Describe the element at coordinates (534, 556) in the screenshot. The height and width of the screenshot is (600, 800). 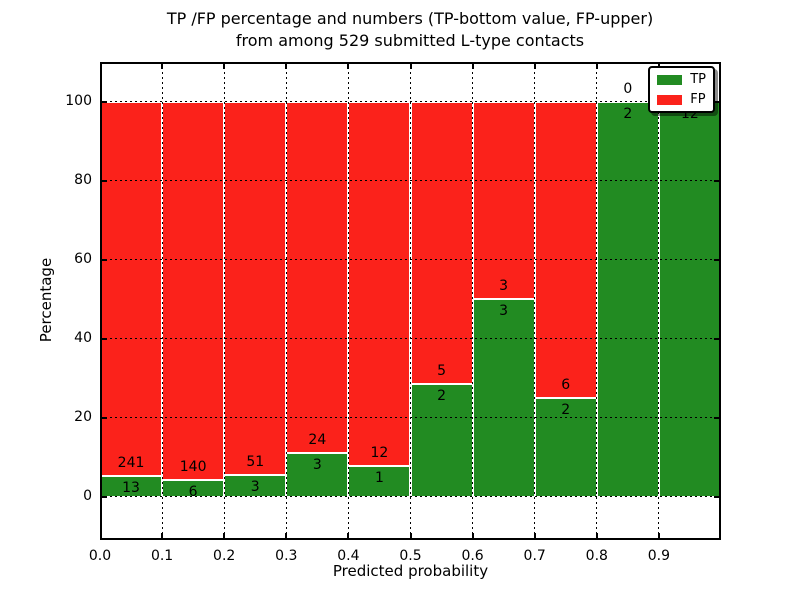
I see `x-tick-label: 0.7` at that location.